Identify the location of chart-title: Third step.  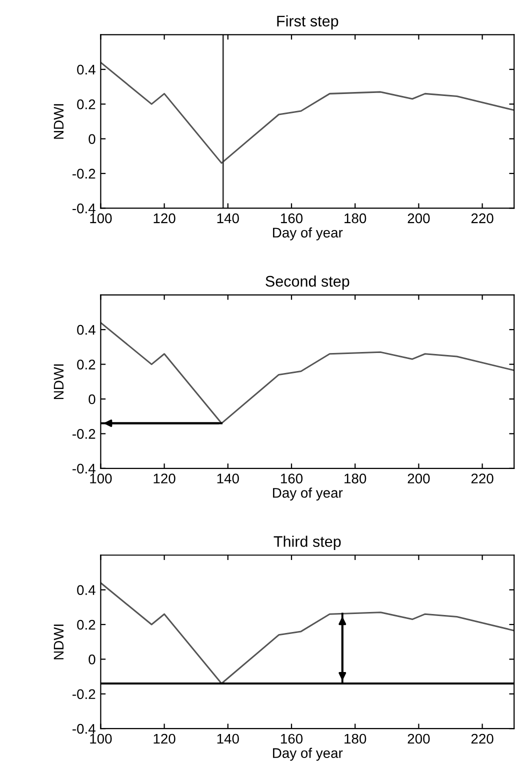
(307, 543).